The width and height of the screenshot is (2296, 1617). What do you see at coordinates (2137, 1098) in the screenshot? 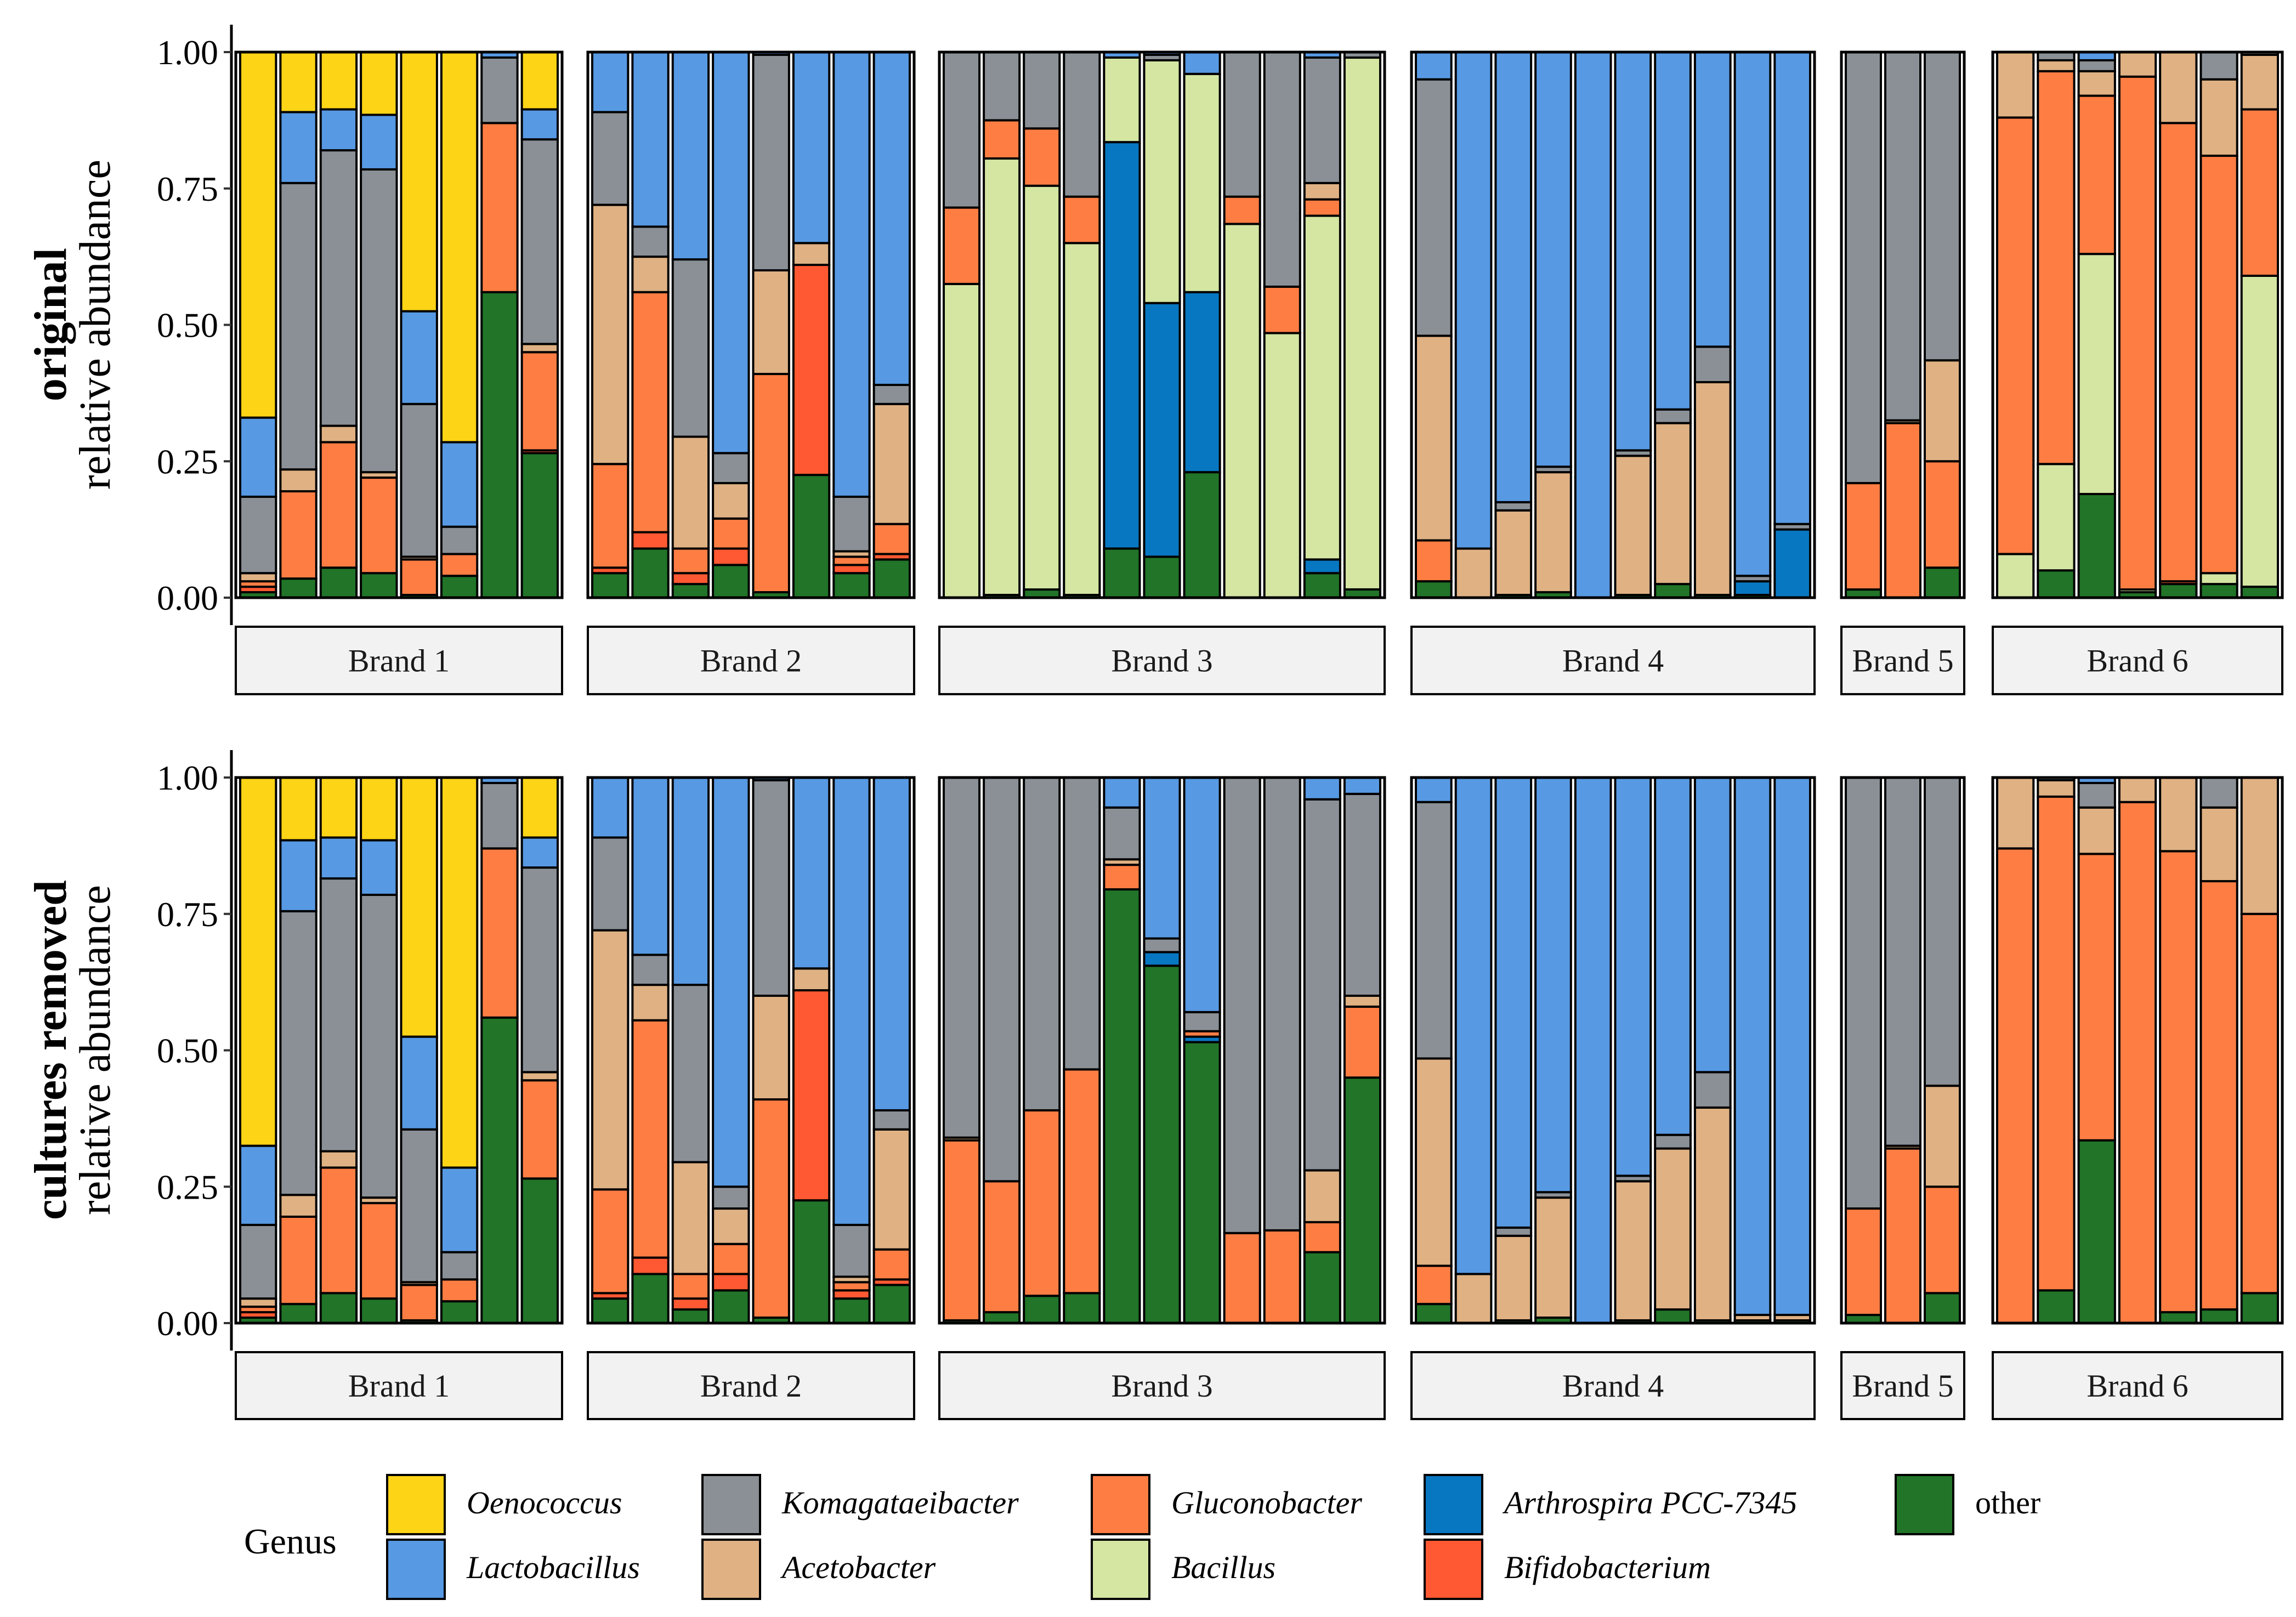
I see `panel-brand-6: Brand 6` at bounding box center [2137, 1098].